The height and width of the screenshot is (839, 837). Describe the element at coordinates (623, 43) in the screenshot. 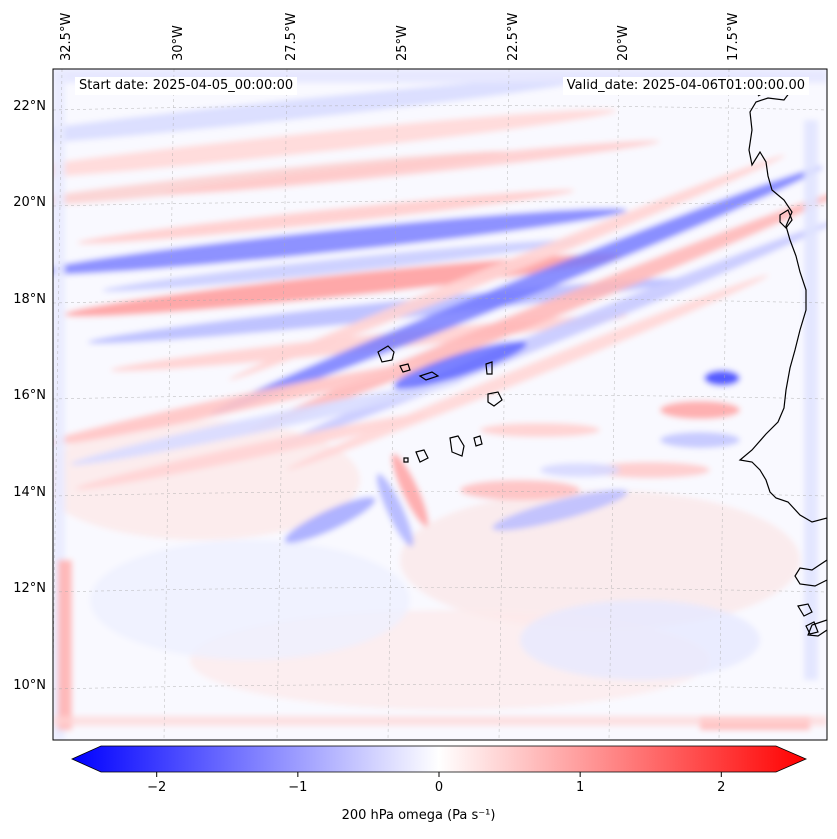

I see `lon-label: 20°W` at that location.